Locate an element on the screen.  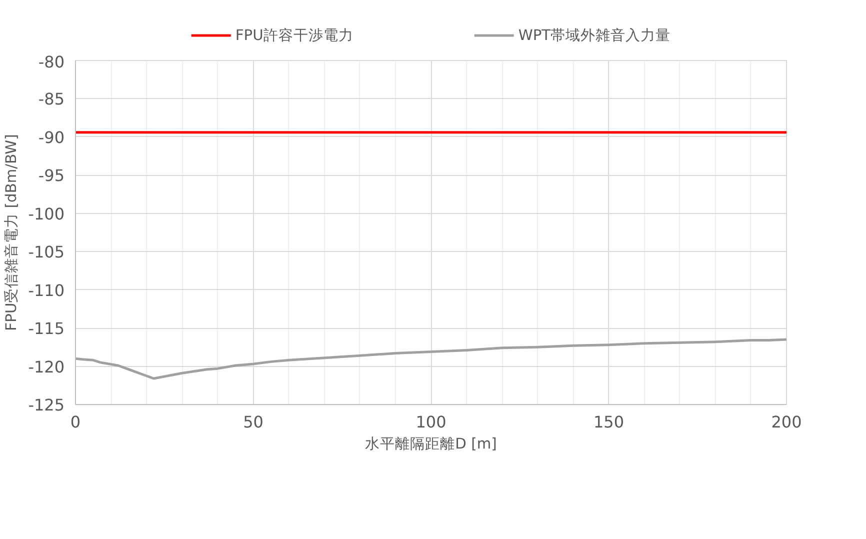
line-series is located at coordinates (431, 359).